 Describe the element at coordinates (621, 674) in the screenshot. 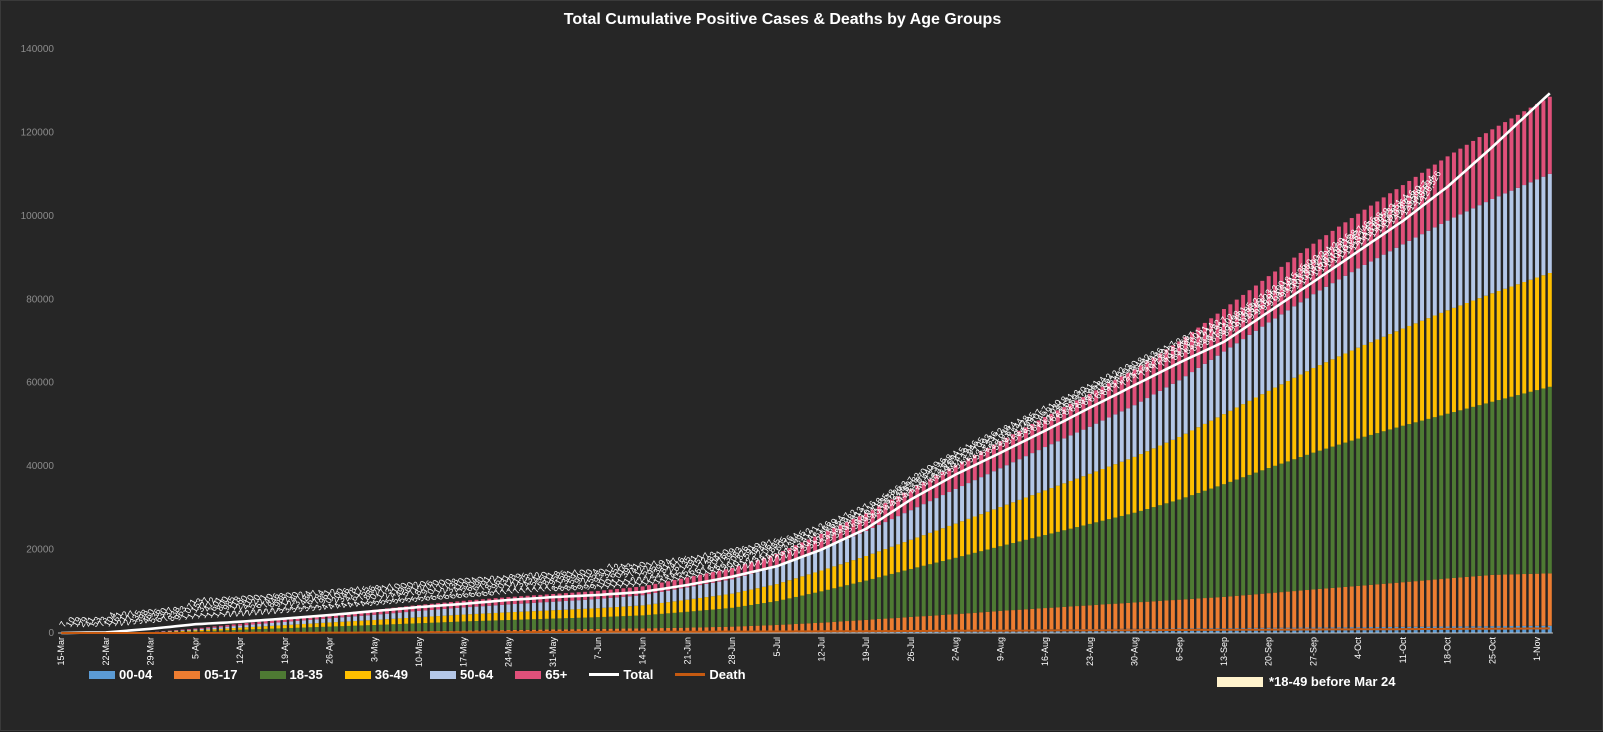

I see `legend-item-total: Total` at that location.